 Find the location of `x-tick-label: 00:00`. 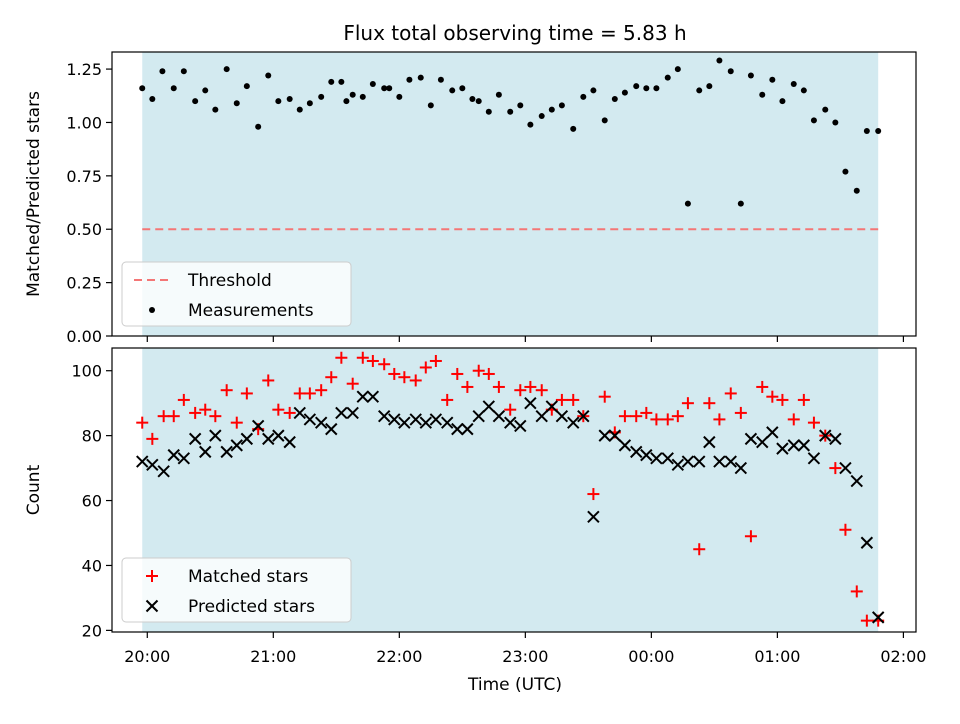

x-tick-label: 00:00 is located at coordinates (651, 656).